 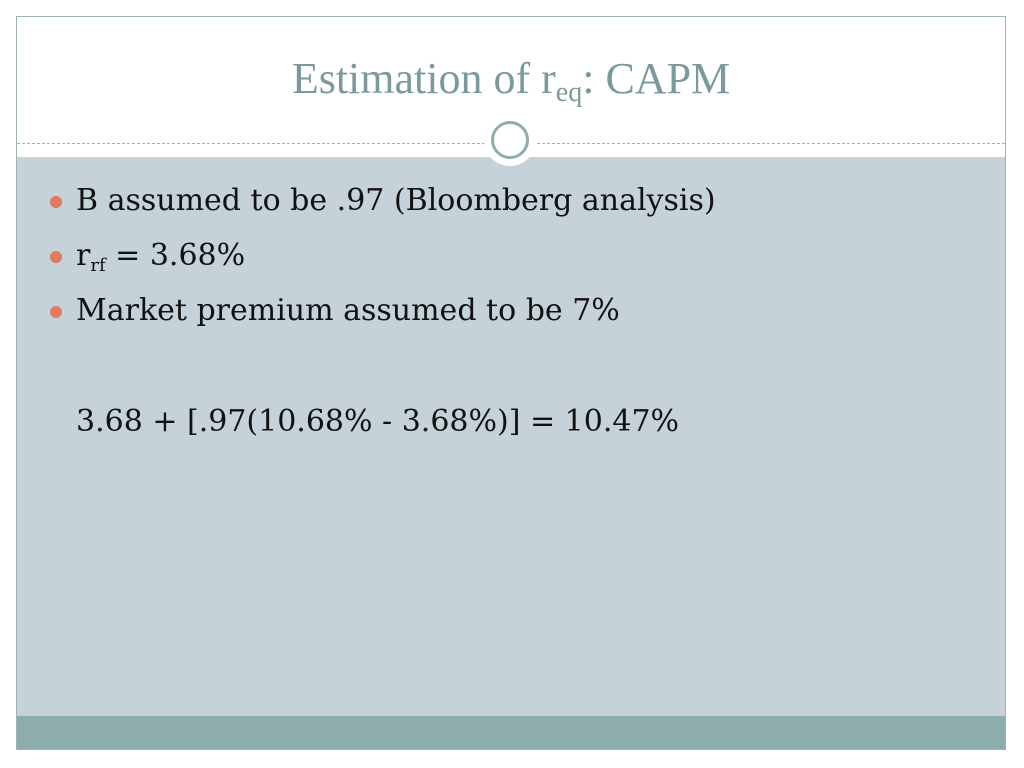 I want to click on bullet-text: B assumed to be .97 (Bloomberg analysis), so click(x=396, y=200).